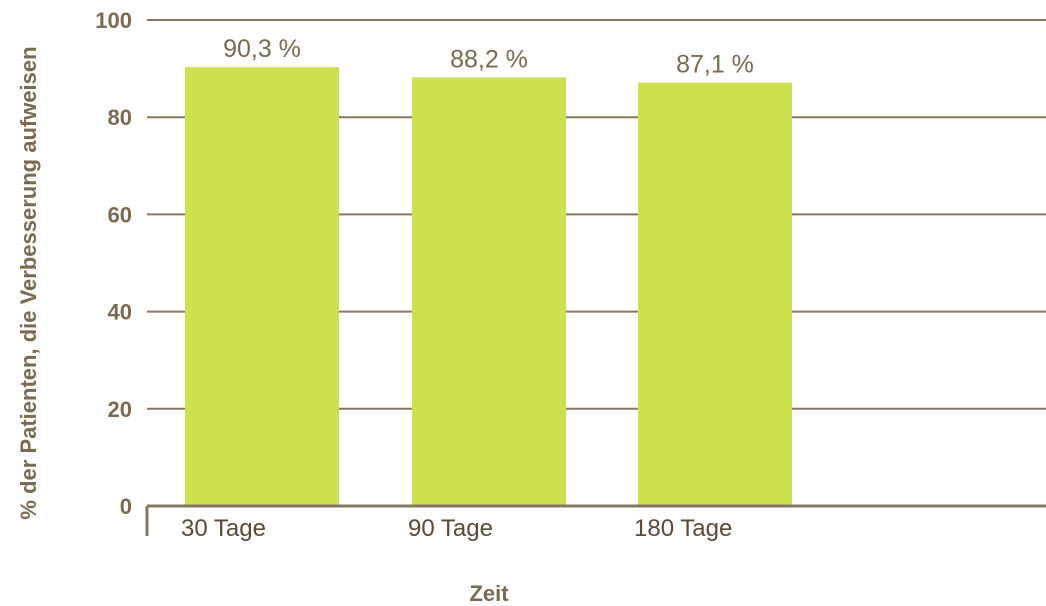 This screenshot has height=606, width=1046. I want to click on y-tick-label: 80, so click(120, 117).